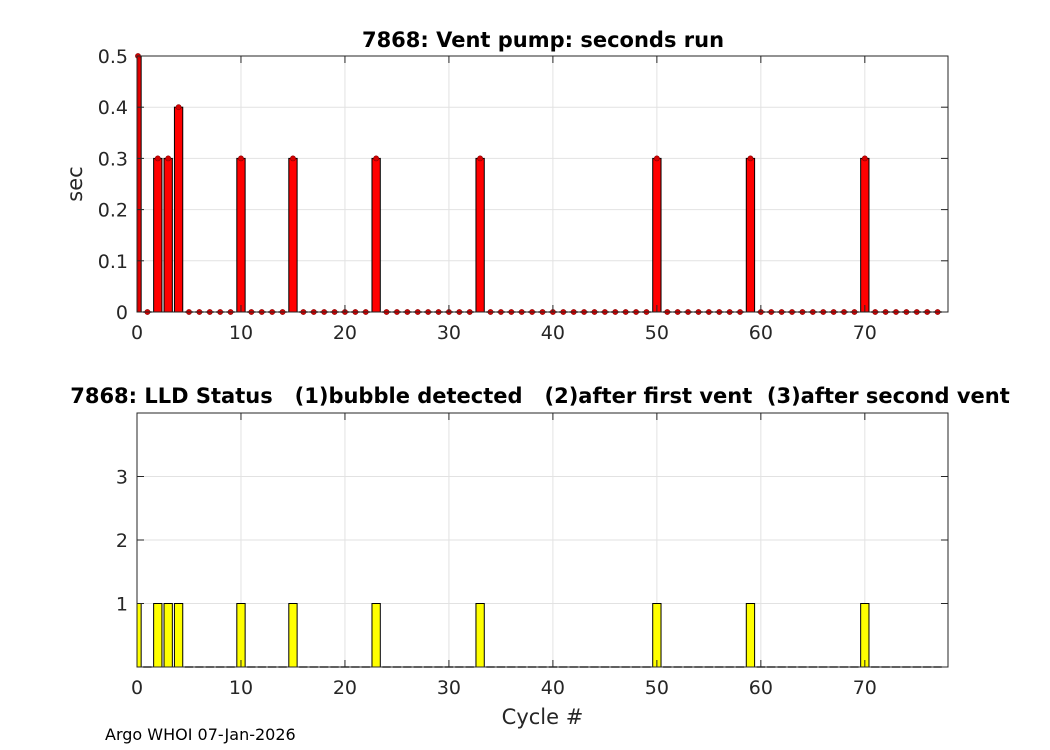 The image size is (1050, 750). Describe the element at coordinates (113, 108) in the screenshot. I see `y-tick-label: 0.4` at that location.